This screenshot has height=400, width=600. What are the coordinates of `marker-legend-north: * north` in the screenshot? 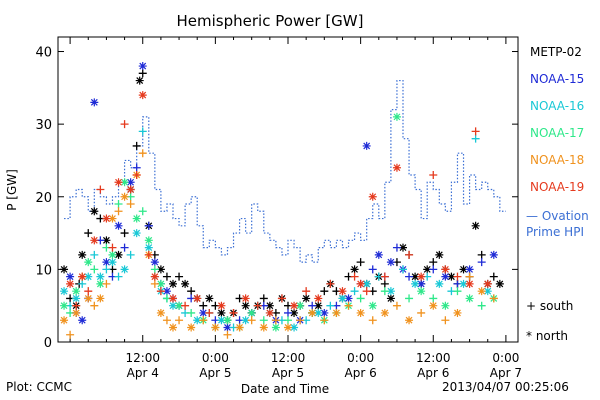 It's located at (547, 336).